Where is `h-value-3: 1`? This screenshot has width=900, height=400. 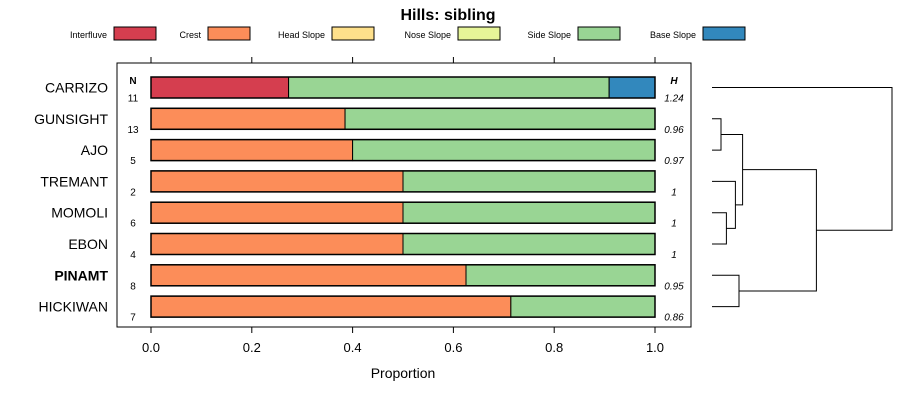 h-value-3: 1 is located at coordinates (674, 192).